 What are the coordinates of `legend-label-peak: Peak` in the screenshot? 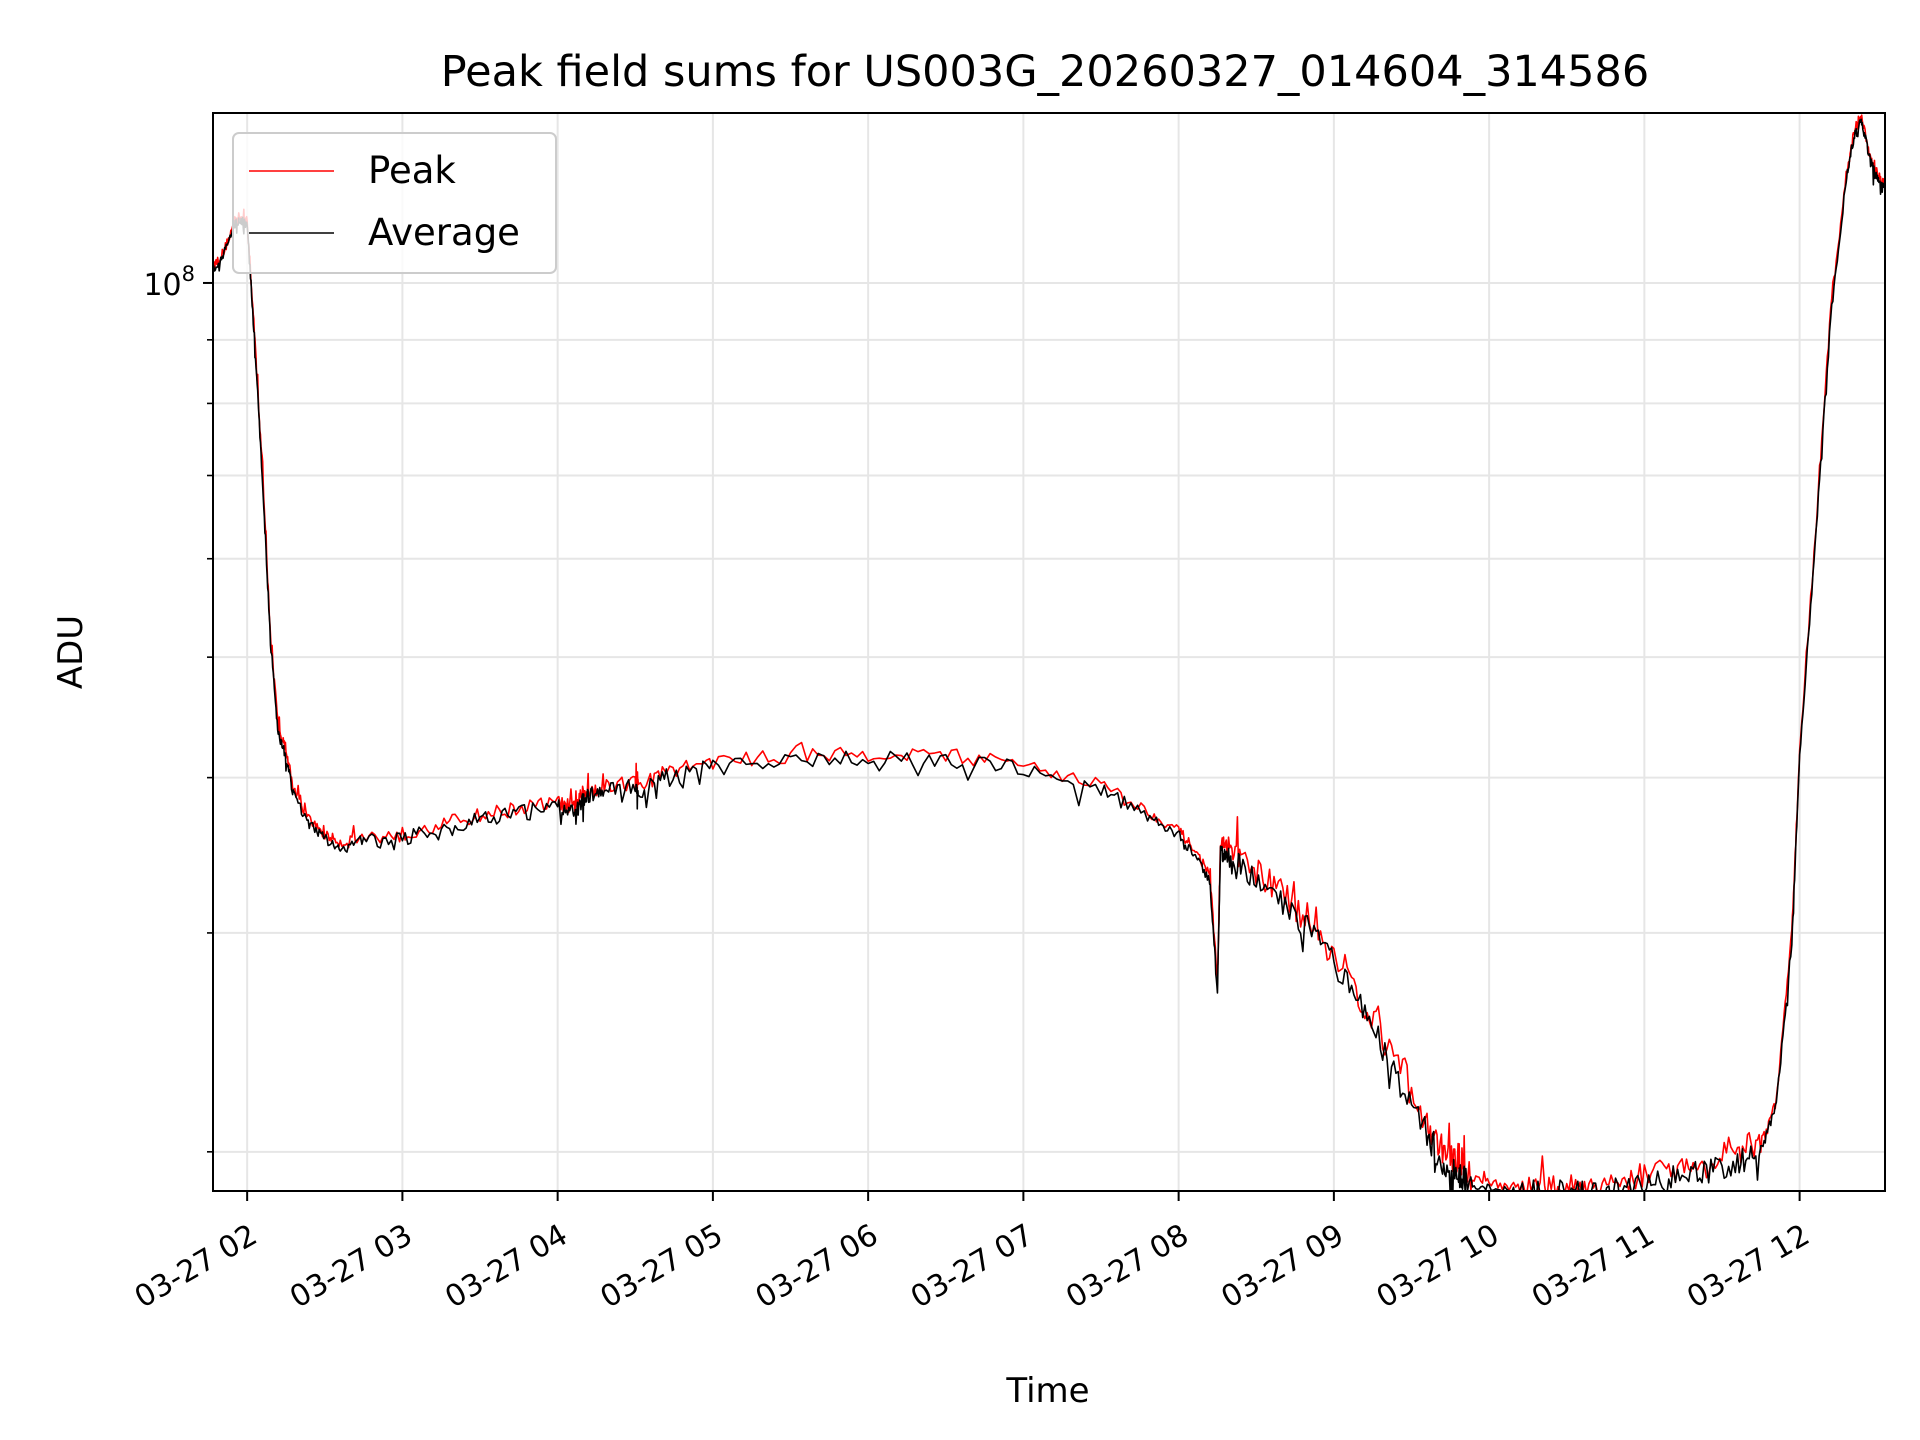 It's located at (412, 170).